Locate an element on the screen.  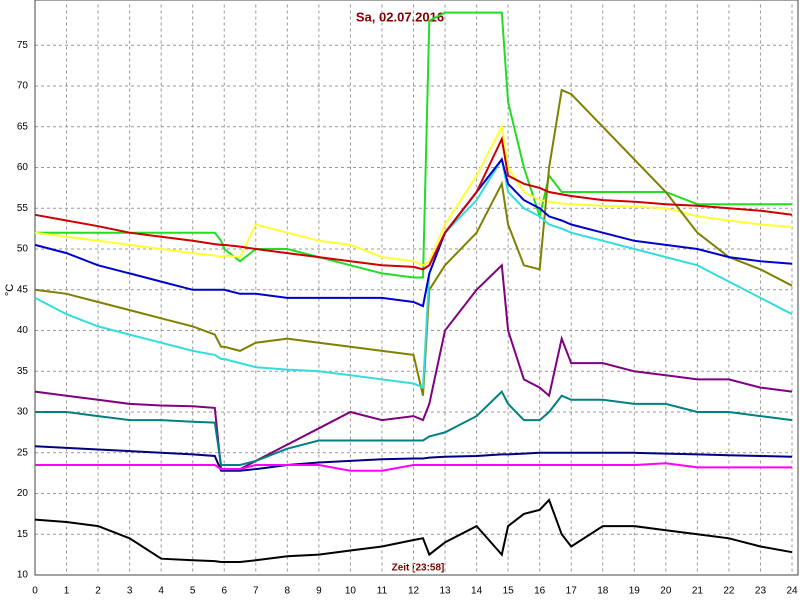
x-tick-label: 19 is located at coordinates (635, 591).